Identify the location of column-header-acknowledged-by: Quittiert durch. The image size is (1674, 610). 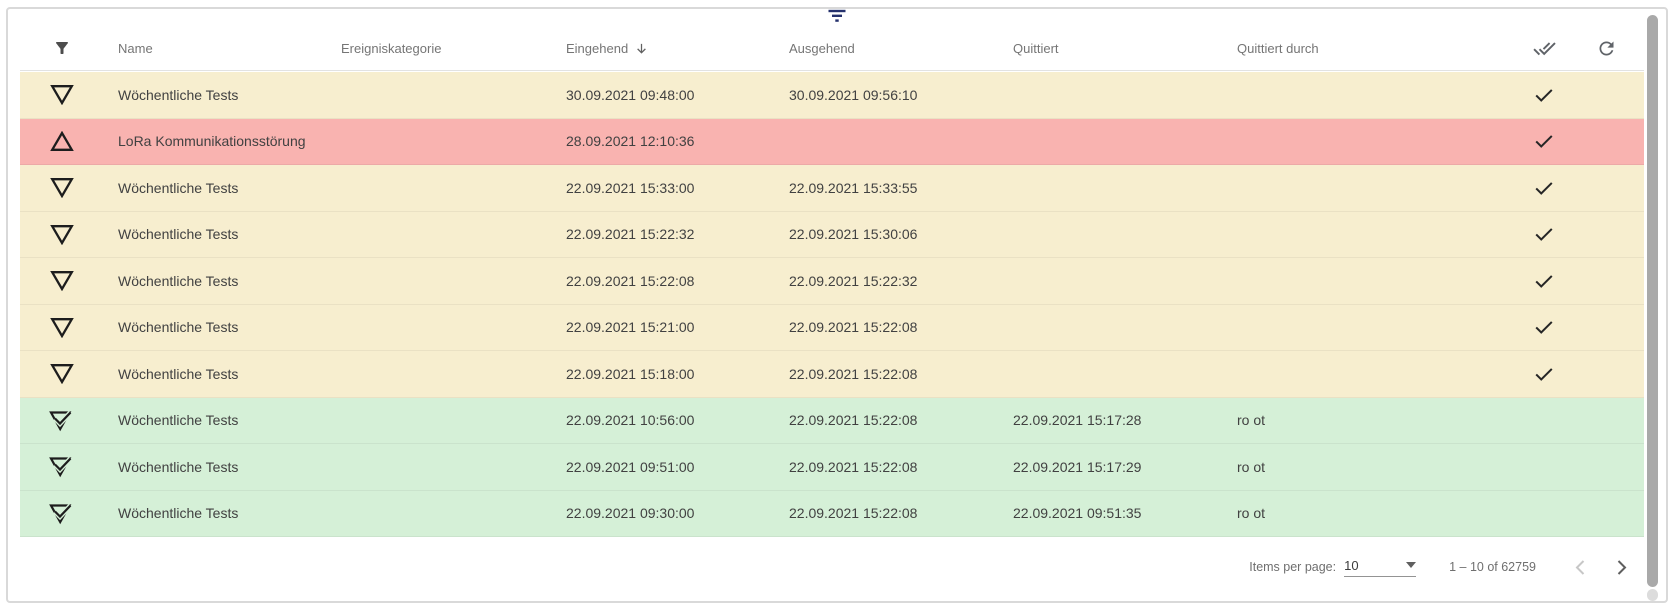
(1278, 48).